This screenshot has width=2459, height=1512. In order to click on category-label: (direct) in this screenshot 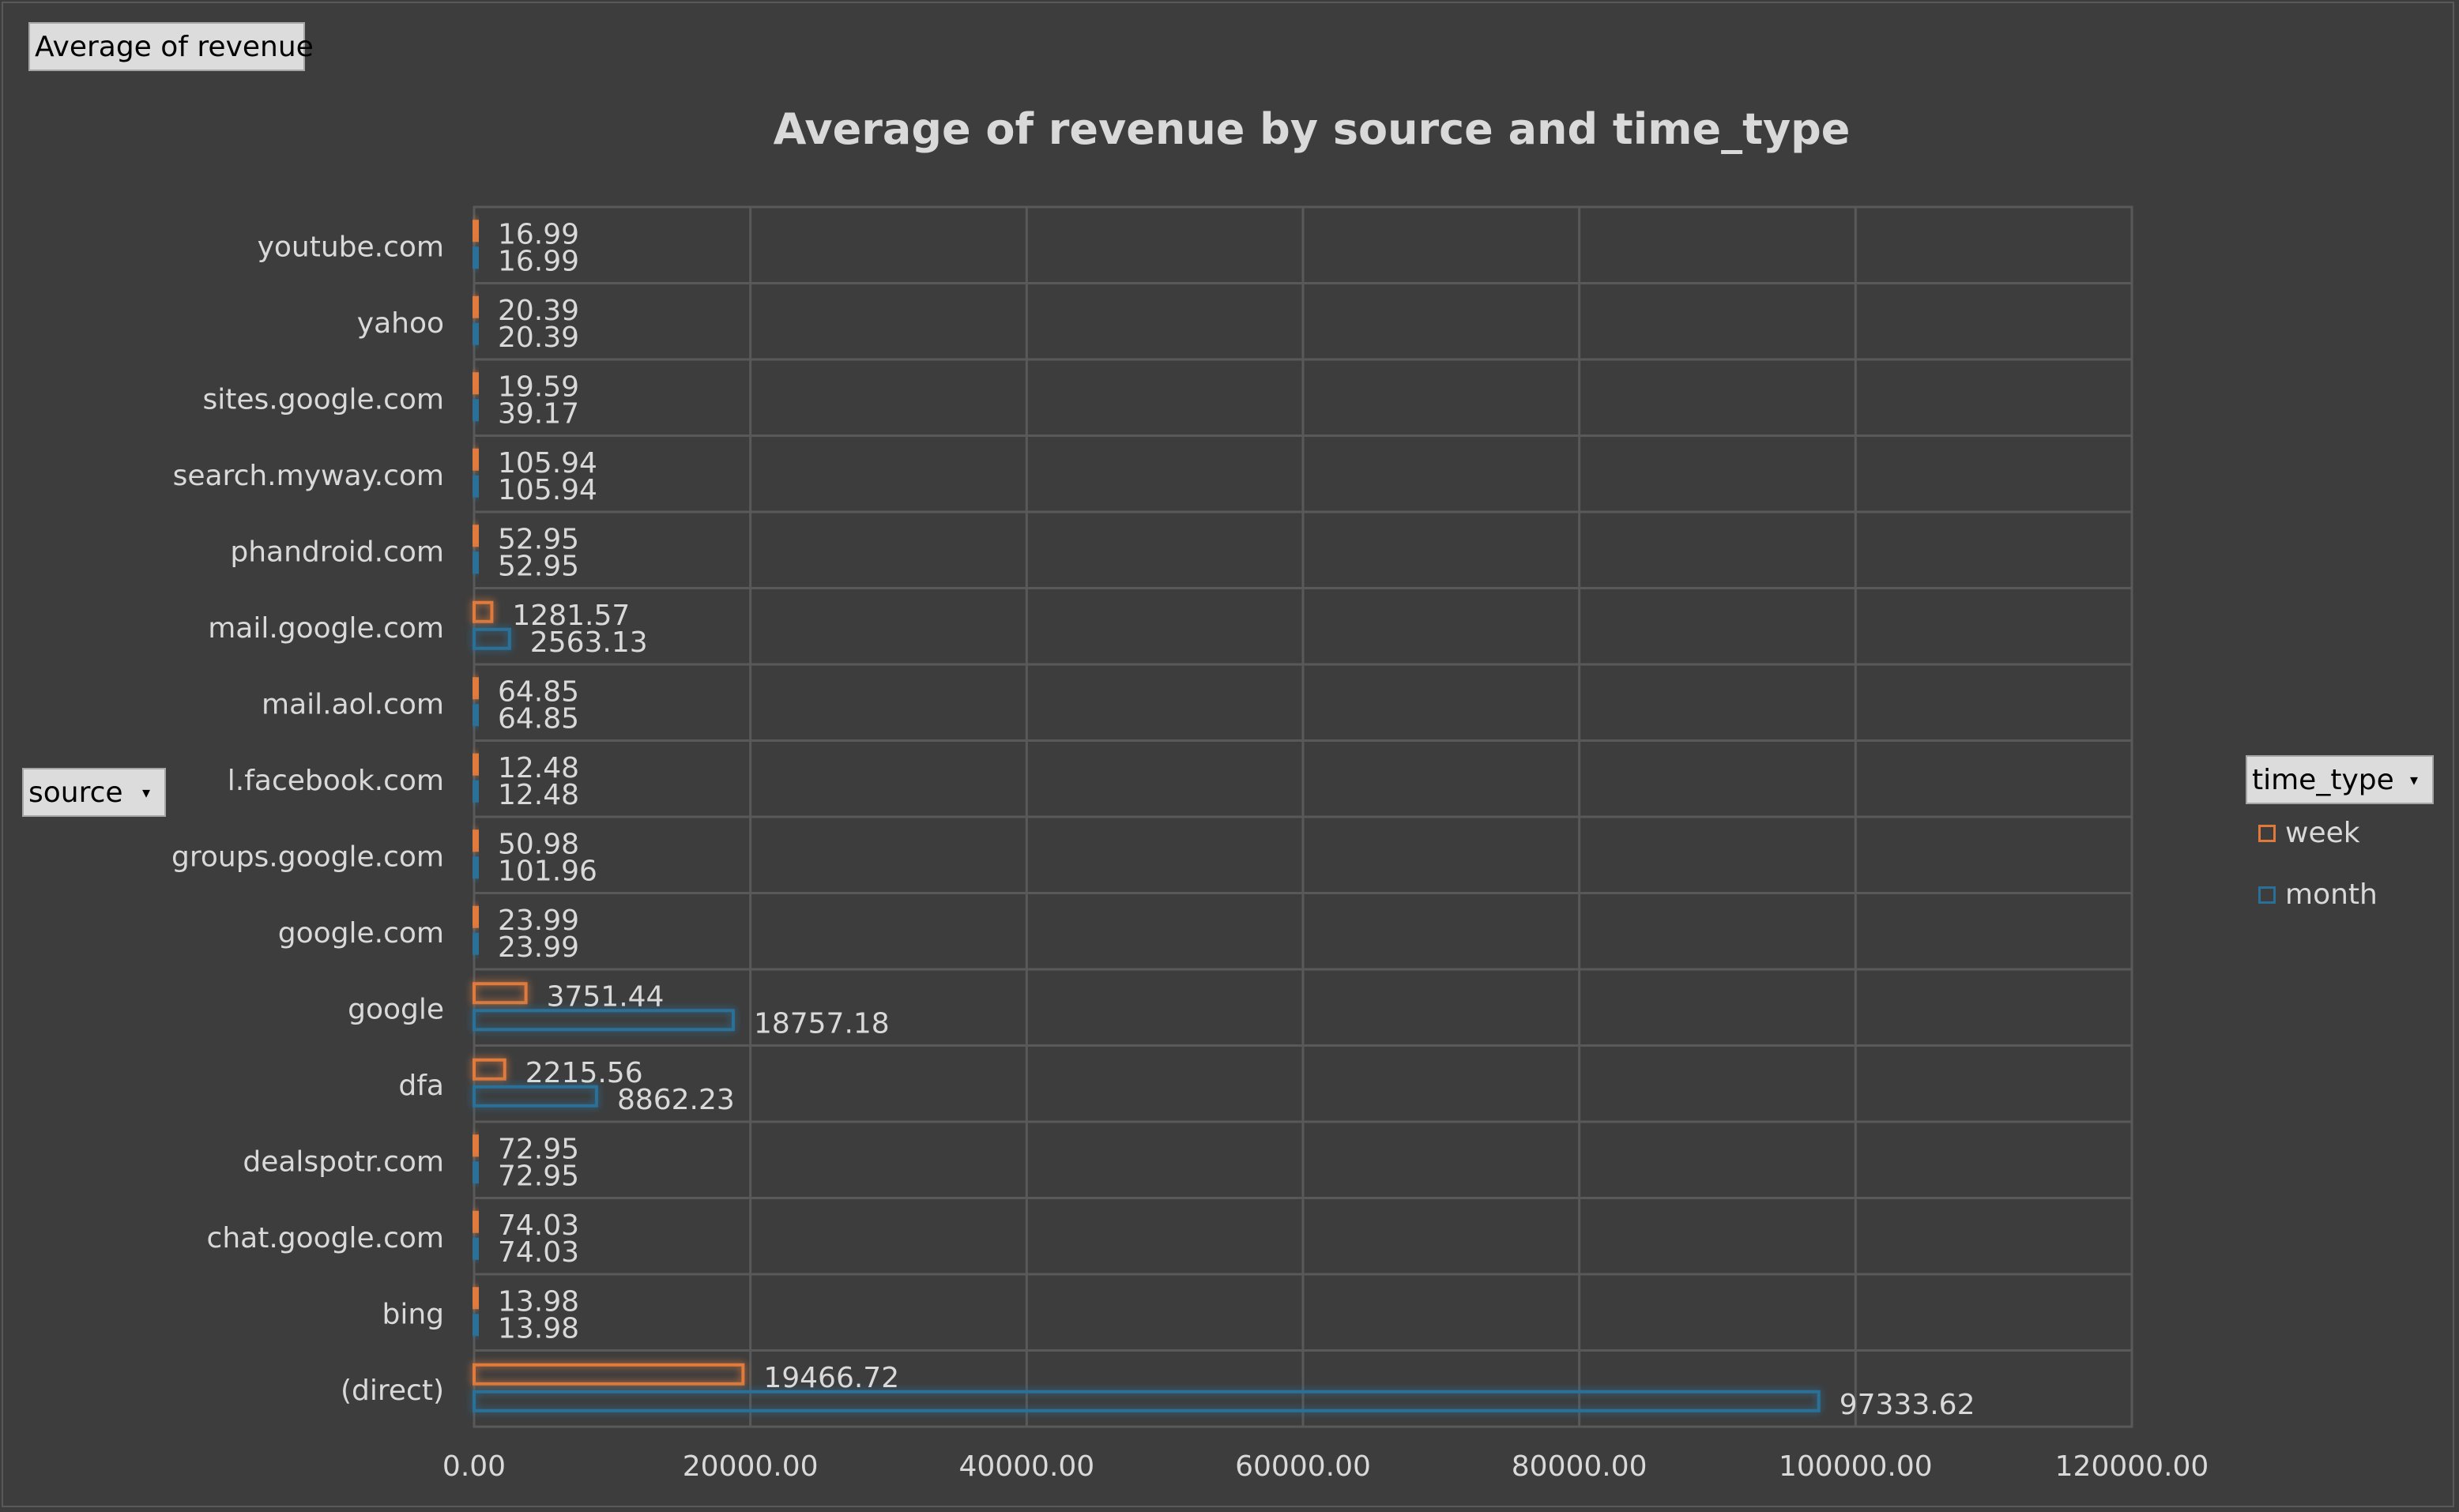, I will do `click(393, 1391)`.